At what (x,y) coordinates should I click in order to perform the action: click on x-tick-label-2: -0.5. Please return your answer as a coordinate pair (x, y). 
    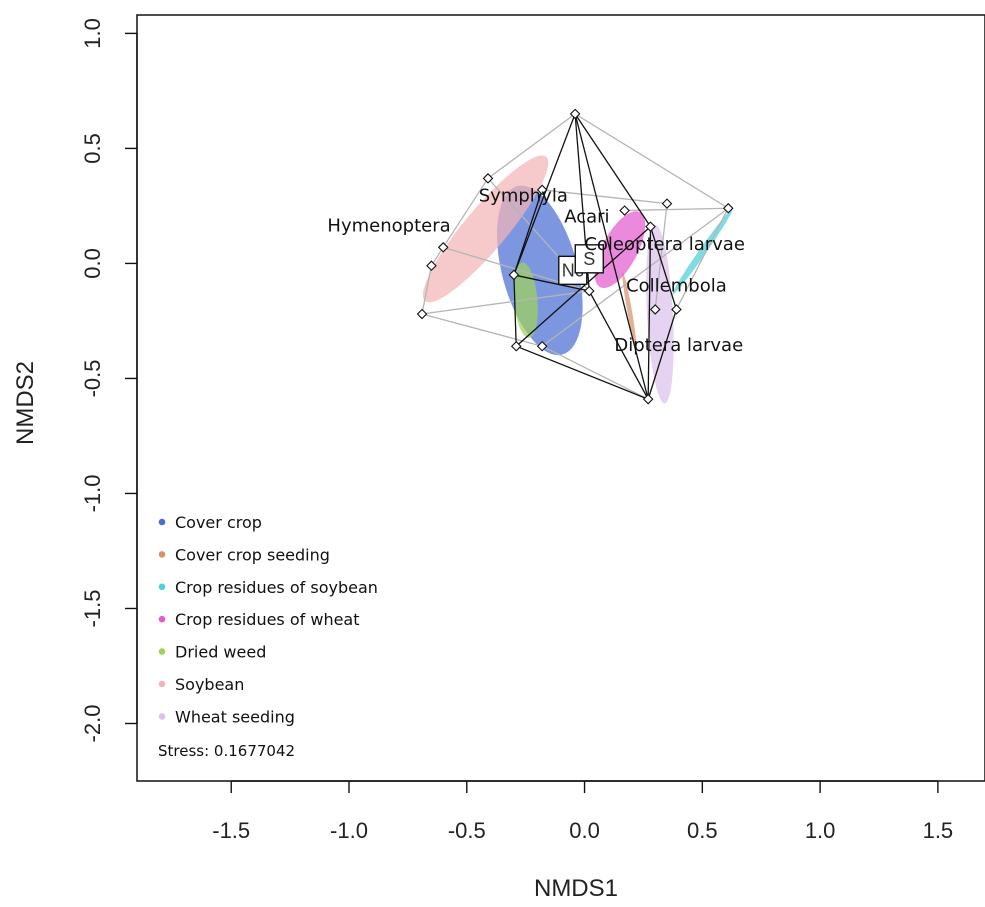
    Looking at the image, I should click on (467, 830).